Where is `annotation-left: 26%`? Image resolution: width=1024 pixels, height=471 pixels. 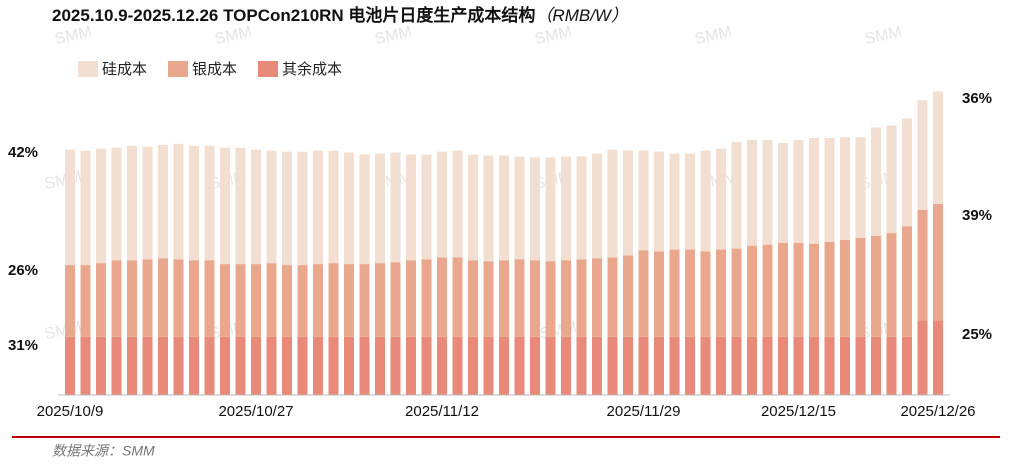 annotation-left: 26% is located at coordinates (23, 270).